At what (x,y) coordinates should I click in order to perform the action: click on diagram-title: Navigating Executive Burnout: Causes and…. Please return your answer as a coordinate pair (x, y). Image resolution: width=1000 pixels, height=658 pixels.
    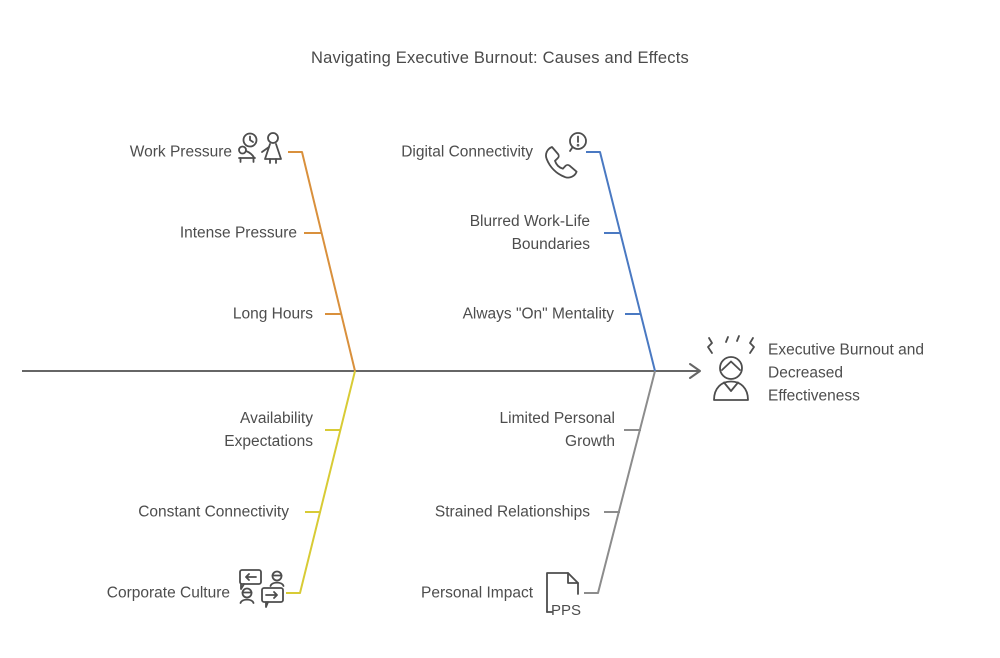
    Looking at the image, I should click on (499, 58).